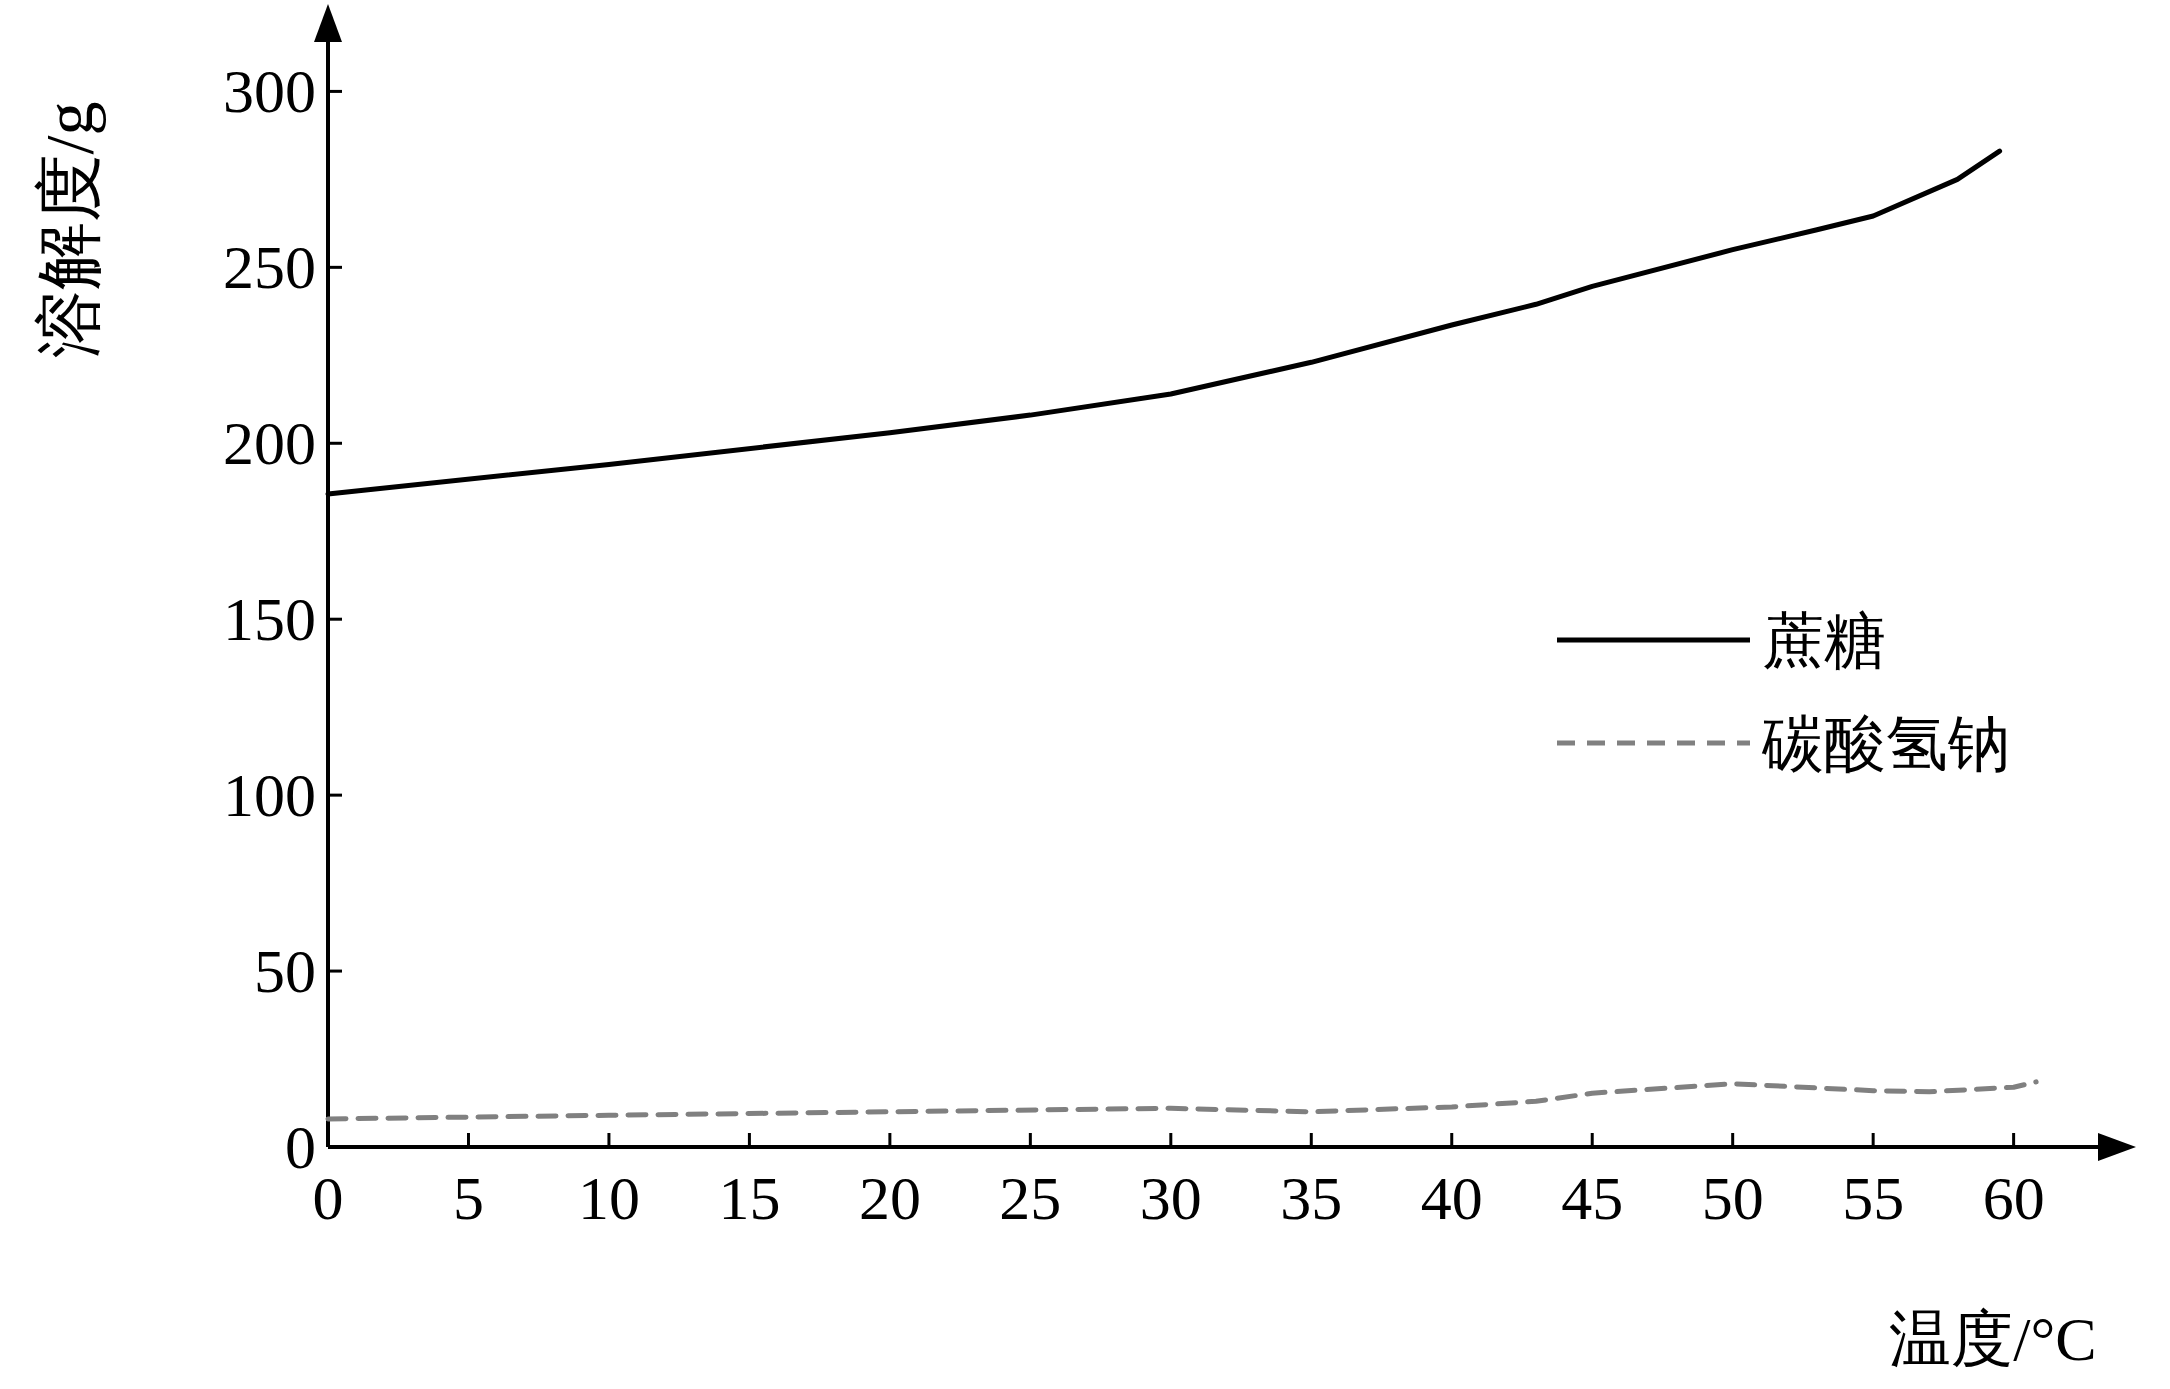 The image size is (2170, 1389). What do you see at coordinates (749, 1198) in the screenshot?
I see `x-tick-label: 15` at bounding box center [749, 1198].